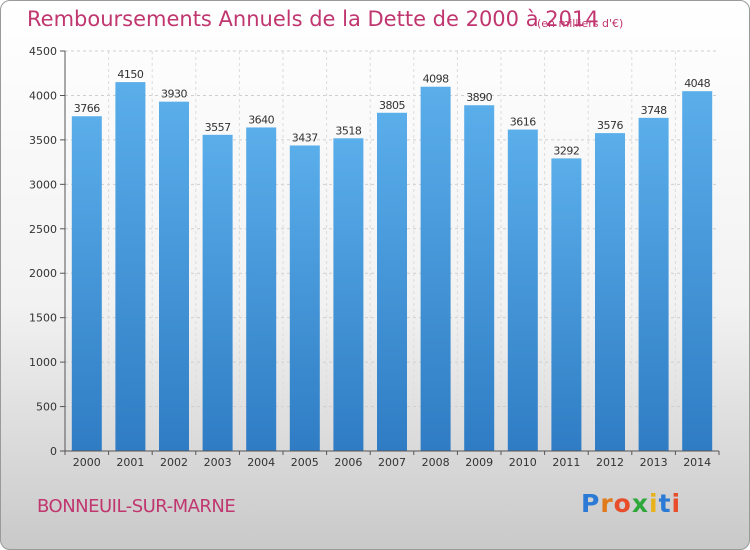  I want to click on x-tick-label: 2004, so click(261, 462).